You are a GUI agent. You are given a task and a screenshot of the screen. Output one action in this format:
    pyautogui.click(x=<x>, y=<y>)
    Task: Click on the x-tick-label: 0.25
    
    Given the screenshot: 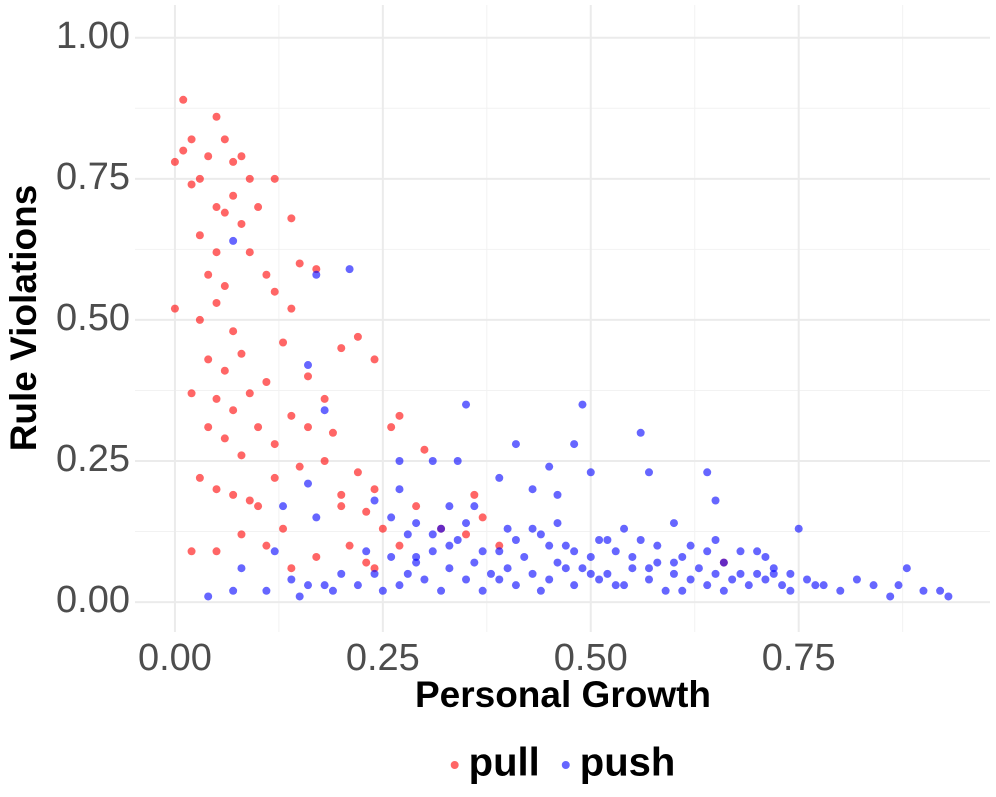 What is the action you would take?
    pyautogui.click(x=383, y=658)
    